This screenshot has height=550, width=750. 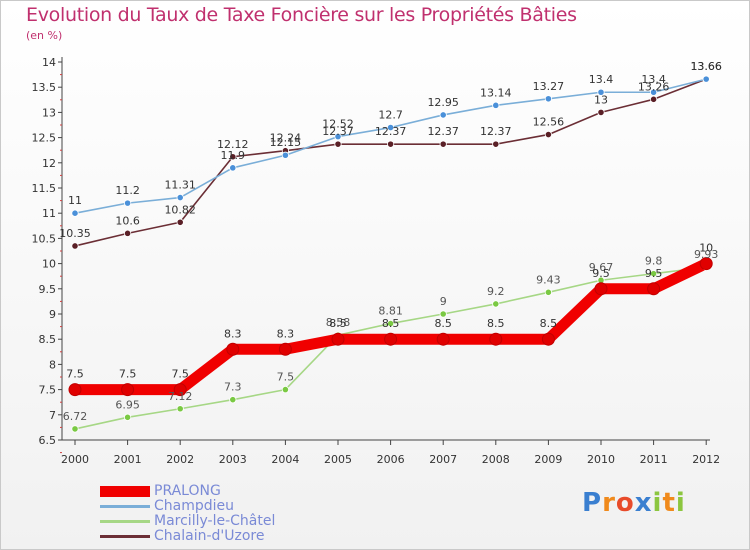 What do you see at coordinates (127, 190) in the screenshot?
I see `data-label: 11.2` at bounding box center [127, 190].